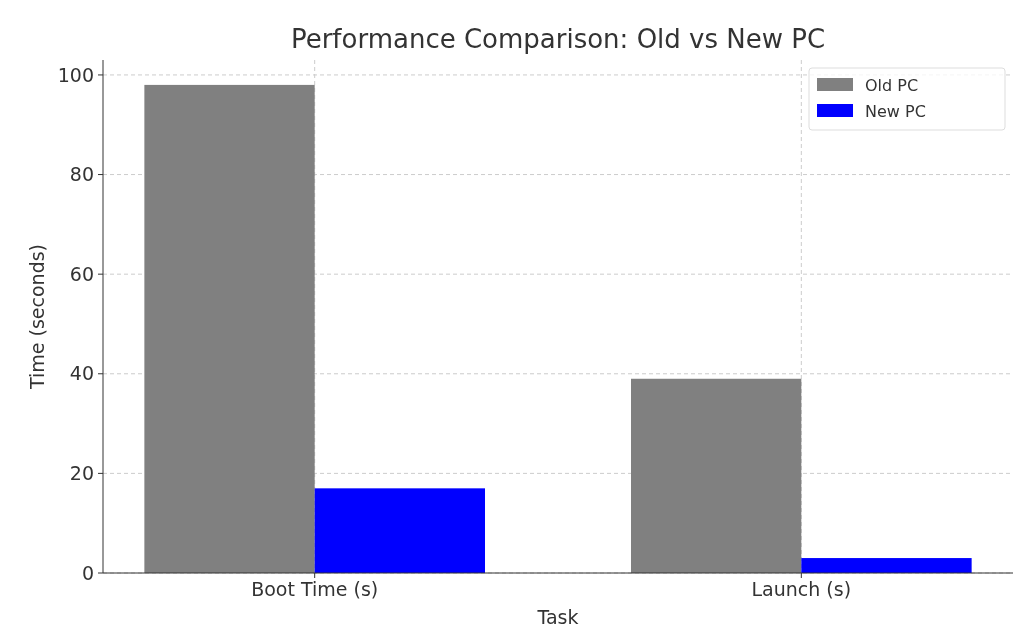  What do you see at coordinates (81, 174) in the screenshot?
I see `y-tick-label: 80` at bounding box center [81, 174].